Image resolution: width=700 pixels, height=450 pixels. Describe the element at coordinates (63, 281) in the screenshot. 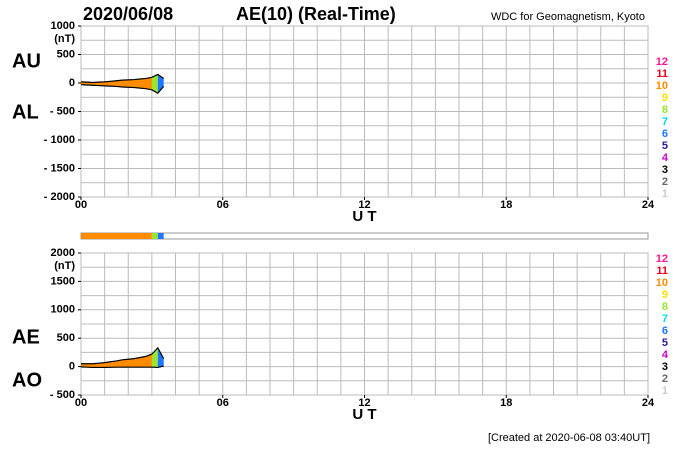

I see `y-tick-label: 1500` at that location.